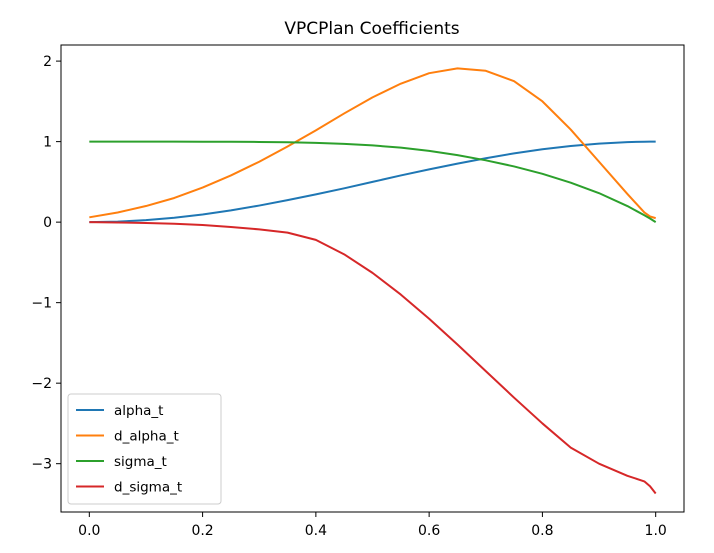 The image size is (714, 553). I want to click on legend-label-d-alpha-t: d_alpha_t, so click(146, 437).